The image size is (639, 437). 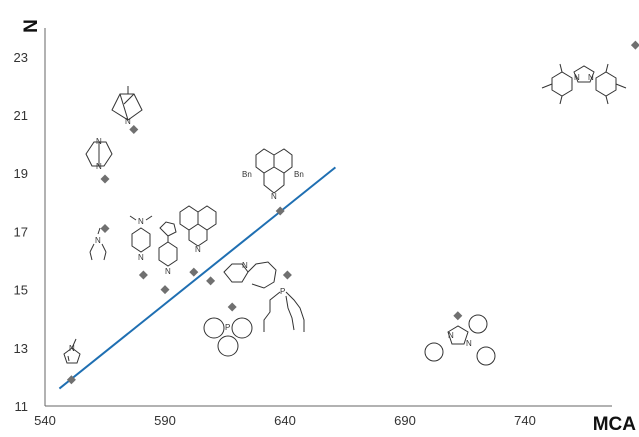 What do you see at coordinates (21, 290) in the screenshot?
I see `y-tick-label: 15` at bounding box center [21, 290].